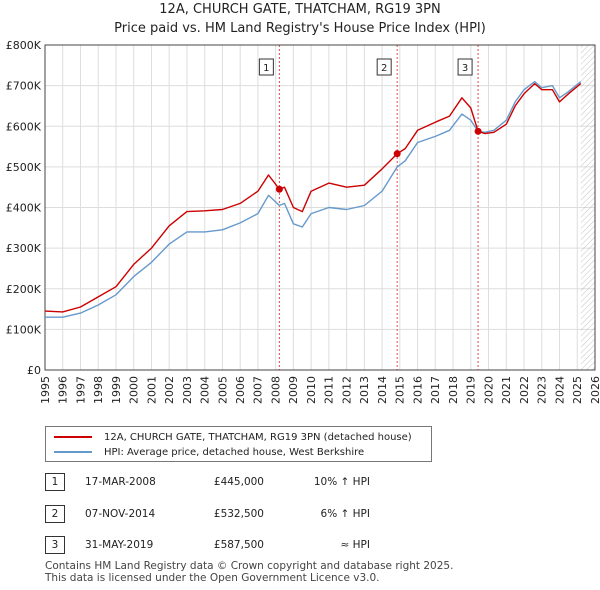 The image size is (600, 590). I want to click on sale-label-number: 2, so click(384, 68).